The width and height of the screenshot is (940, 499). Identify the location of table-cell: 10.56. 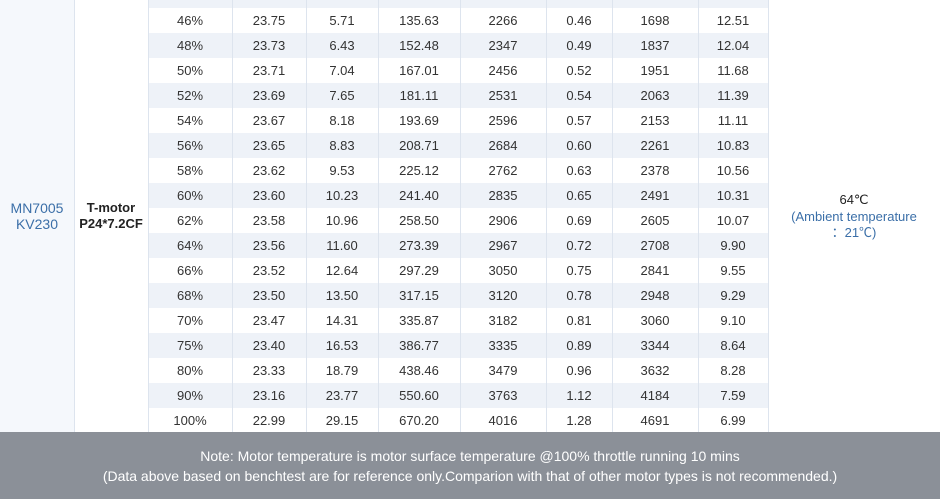
(733, 170).